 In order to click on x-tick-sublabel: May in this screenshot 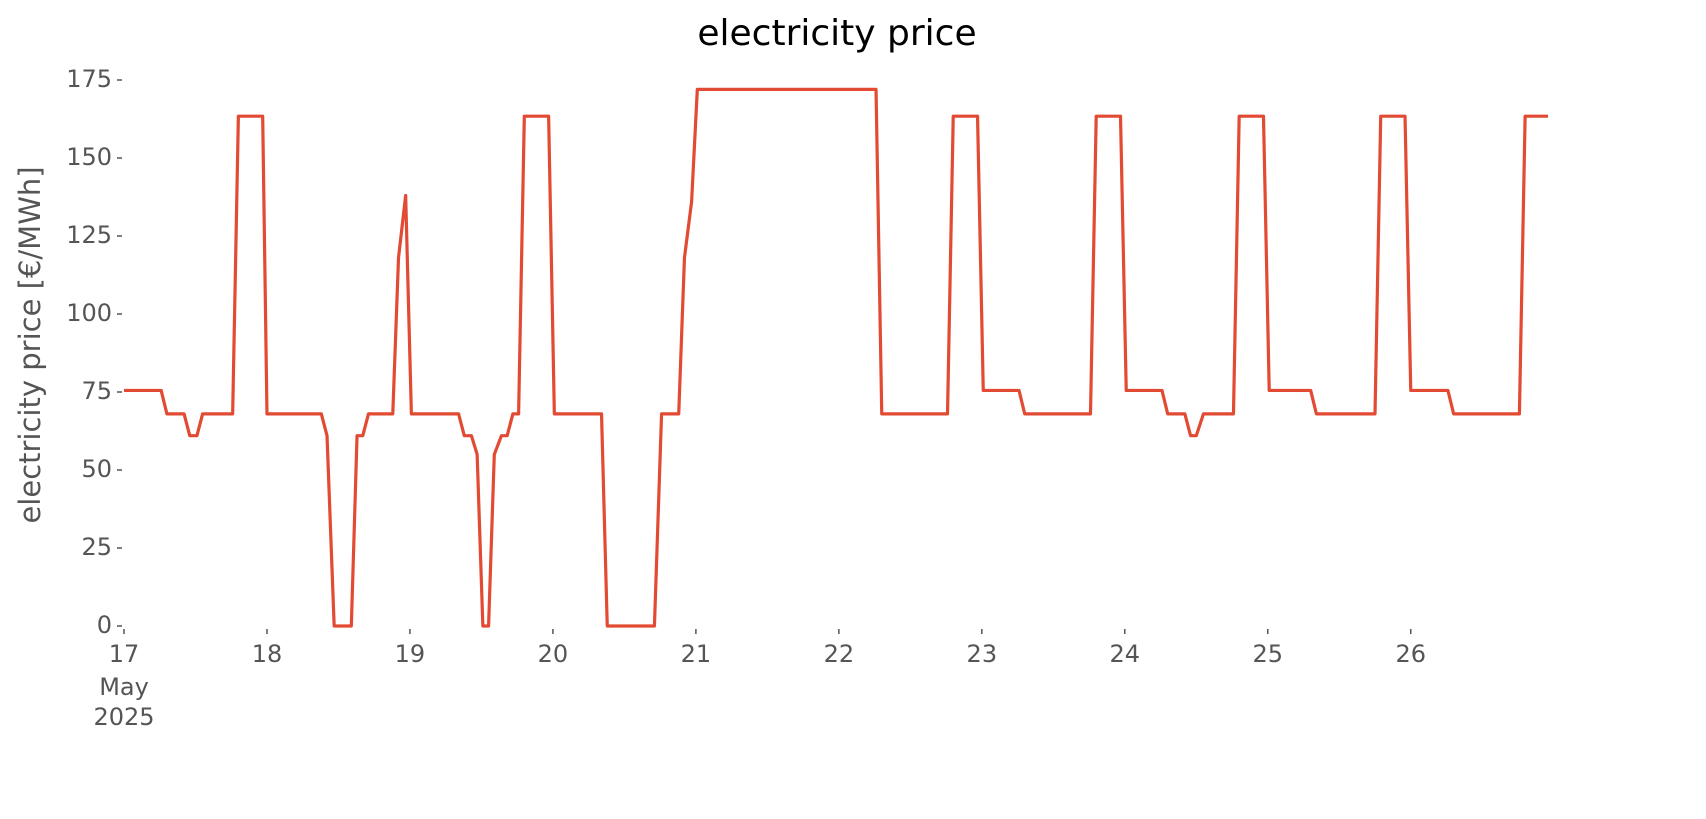, I will do `click(124, 687)`.